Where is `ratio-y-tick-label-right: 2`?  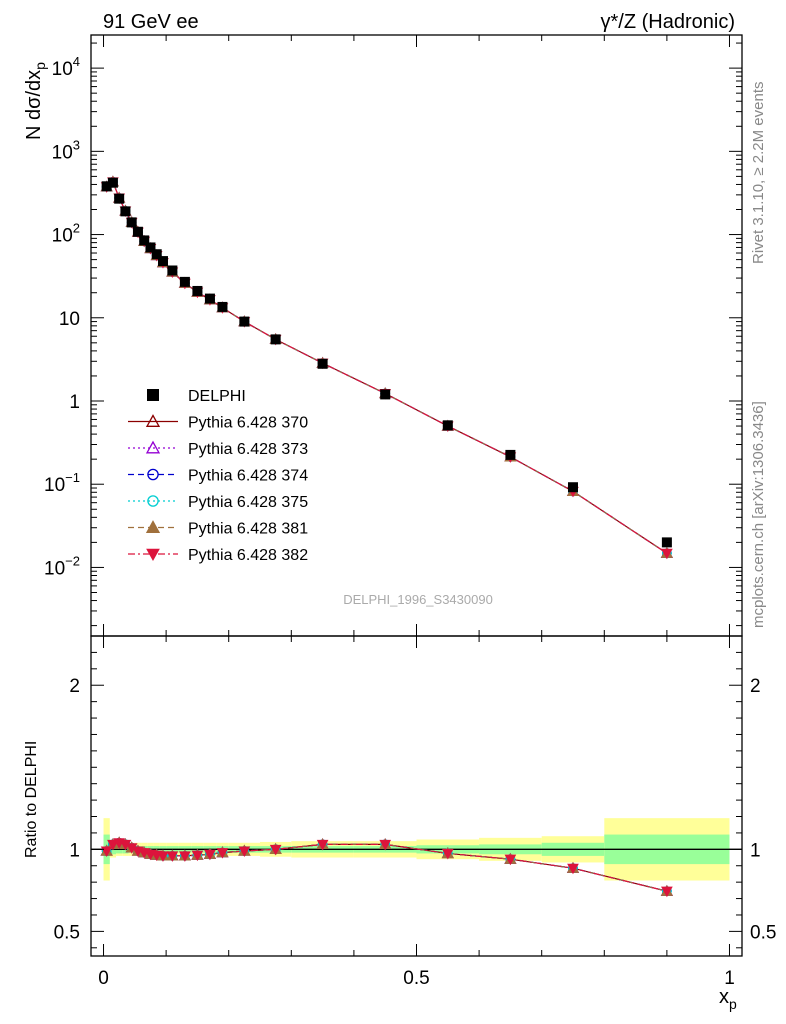 ratio-y-tick-label-right: 2 is located at coordinates (755, 686).